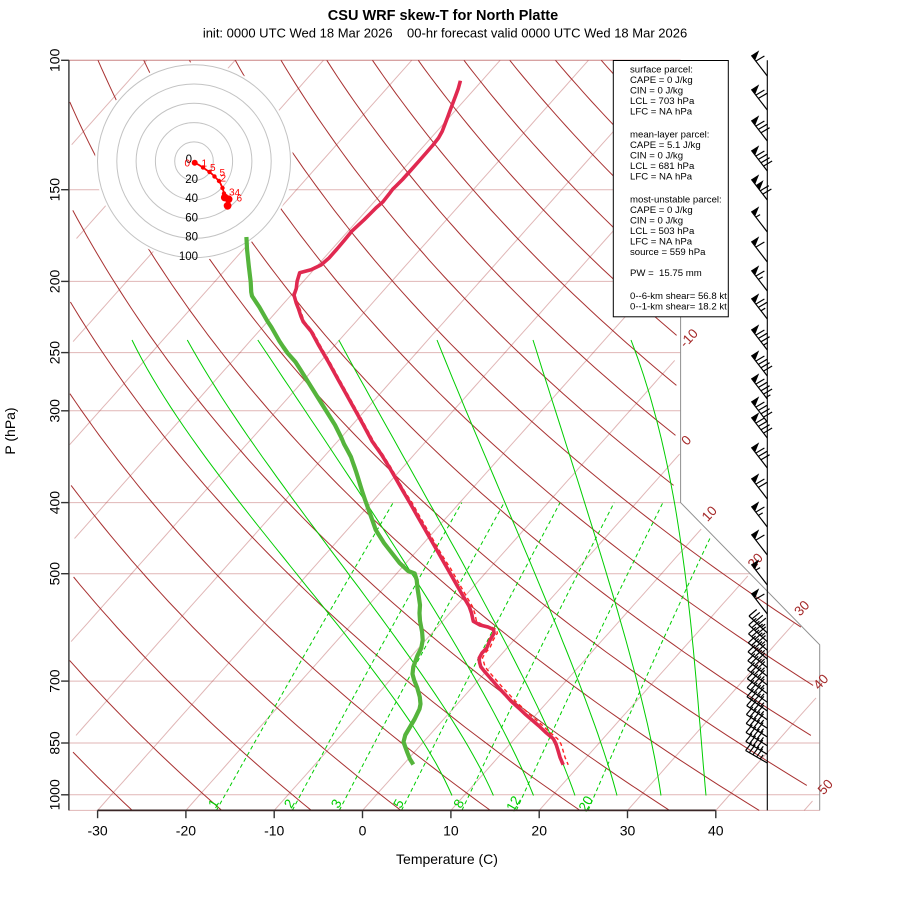  I want to click on svg-text: -10, so click(274, 830).